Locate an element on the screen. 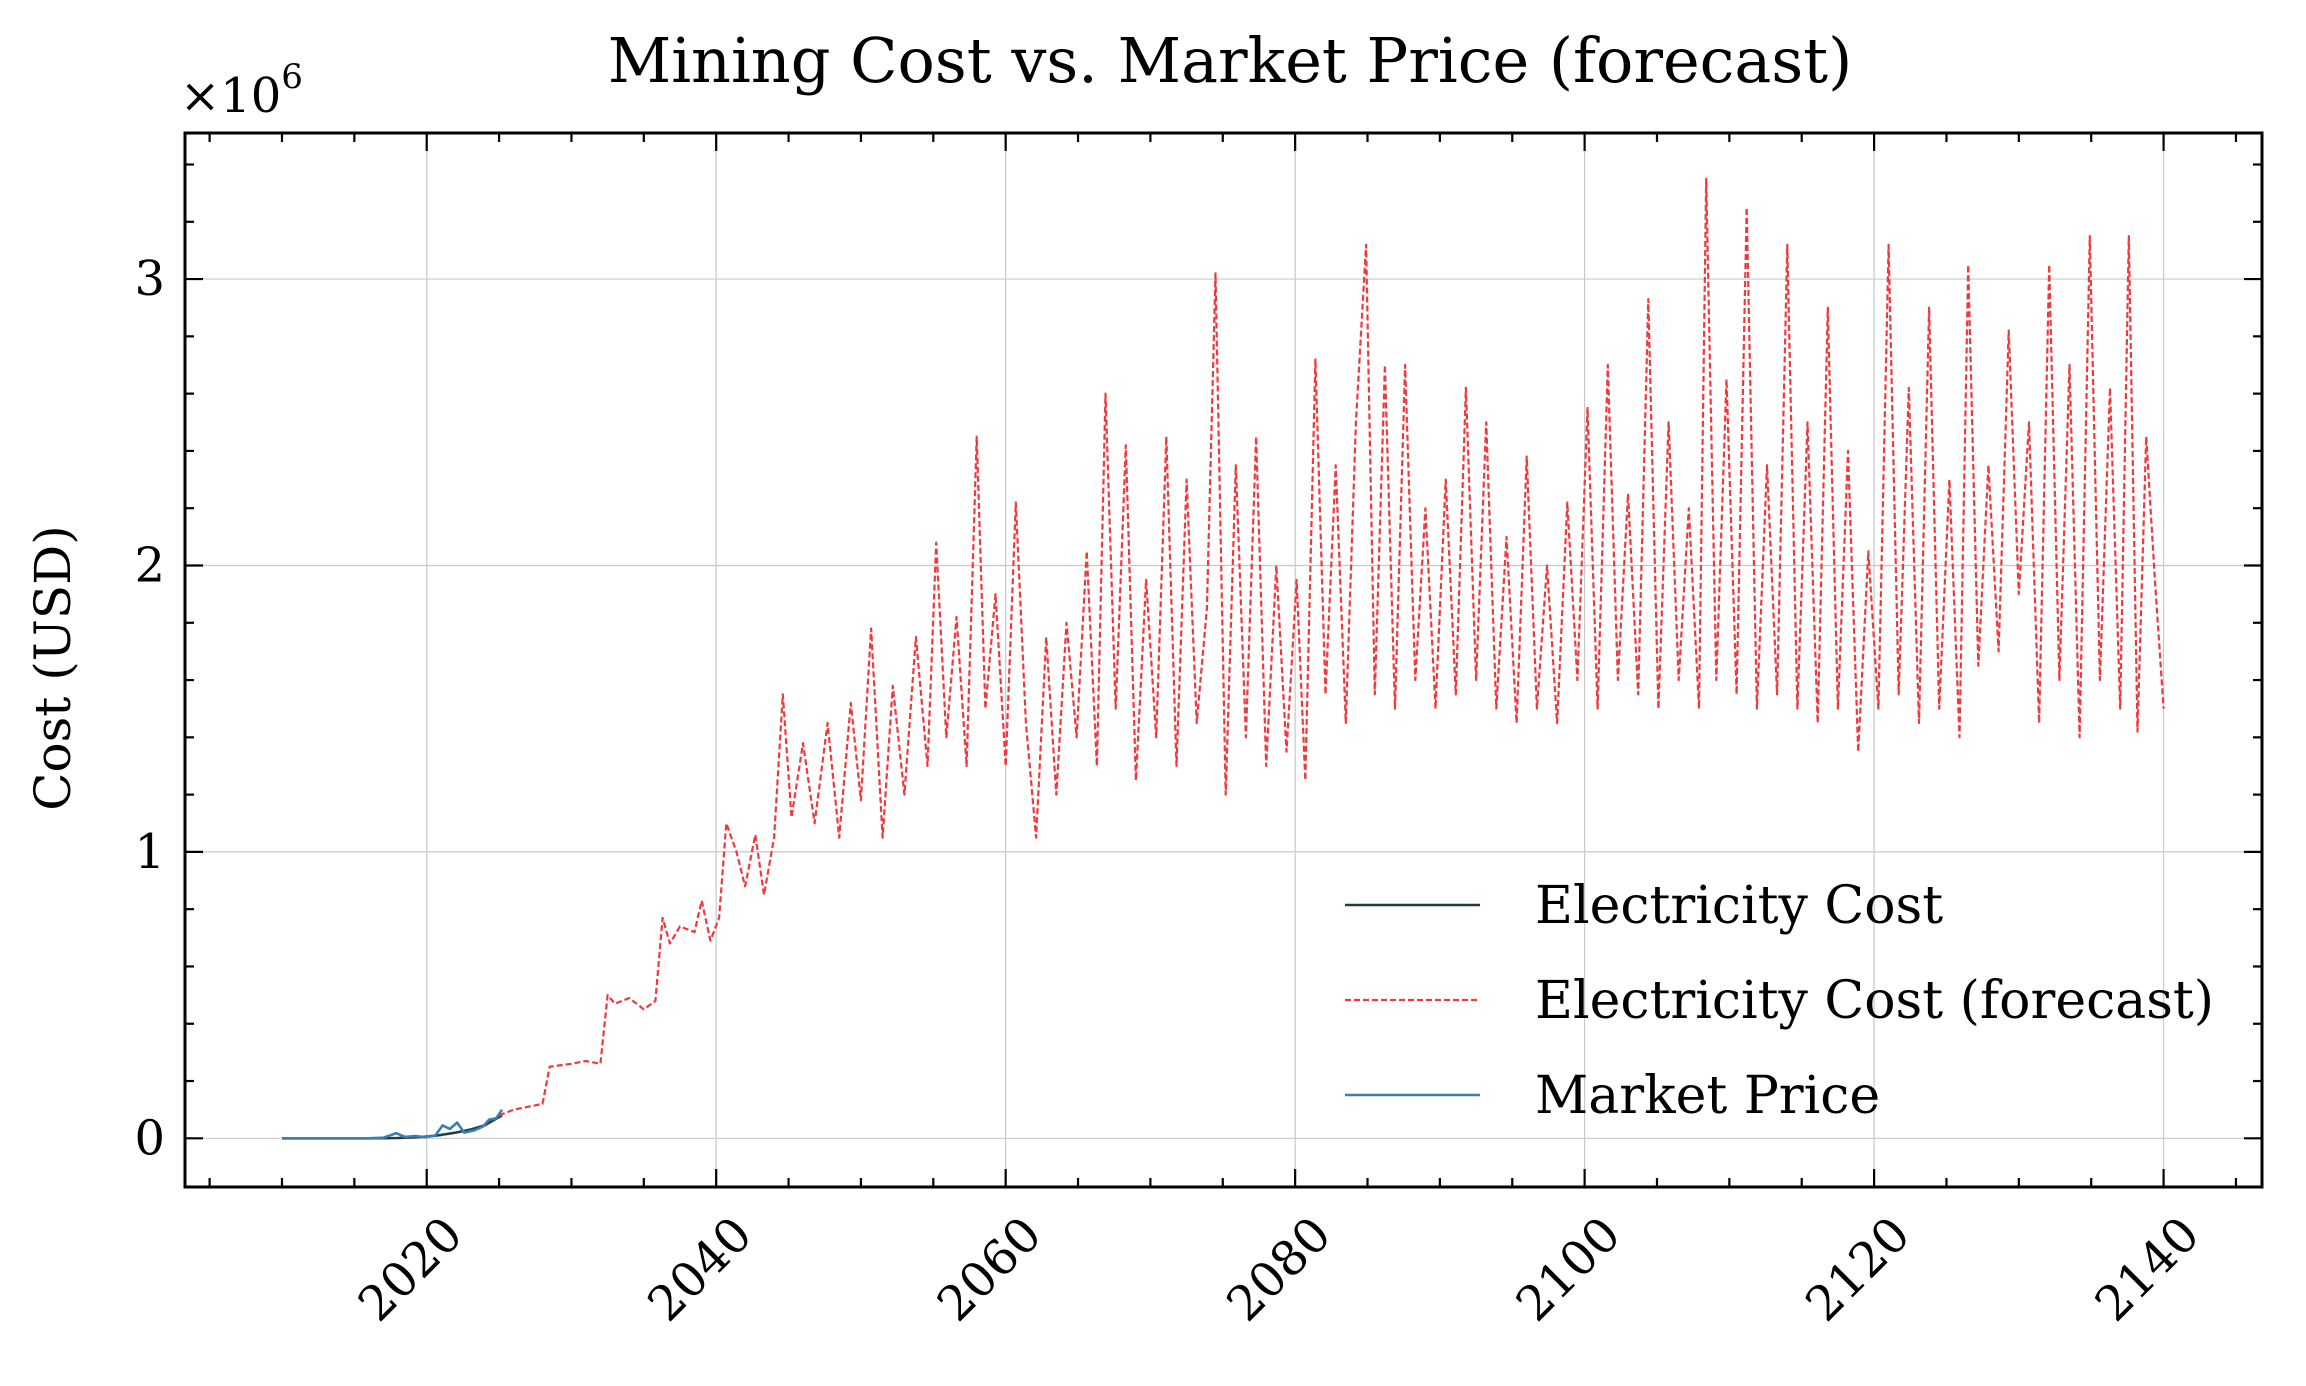 The width and height of the screenshot is (2306, 1386). y-tick-label: 3 is located at coordinates (149, 279).